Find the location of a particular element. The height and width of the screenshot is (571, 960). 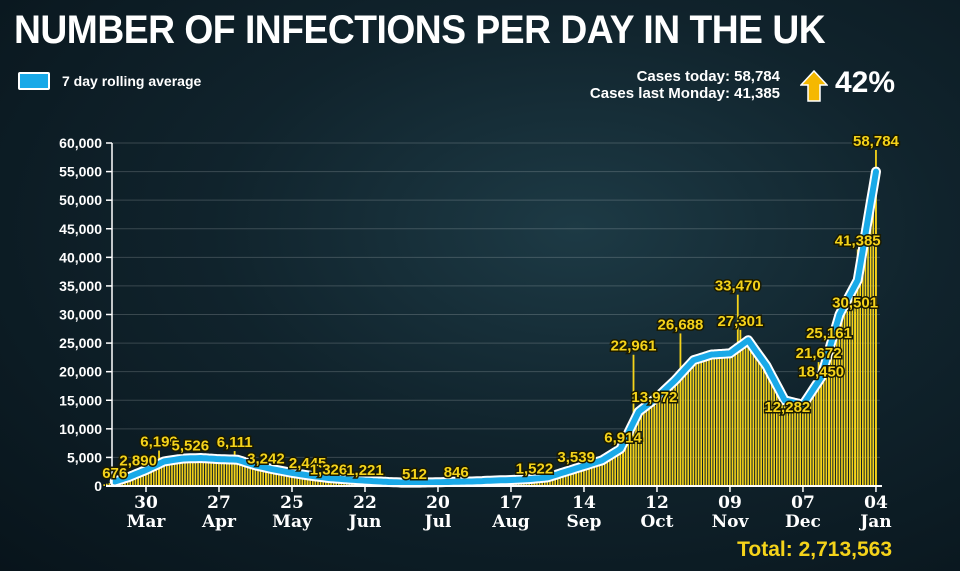

y-tick-label: 15,000 is located at coordinates (80, 400).